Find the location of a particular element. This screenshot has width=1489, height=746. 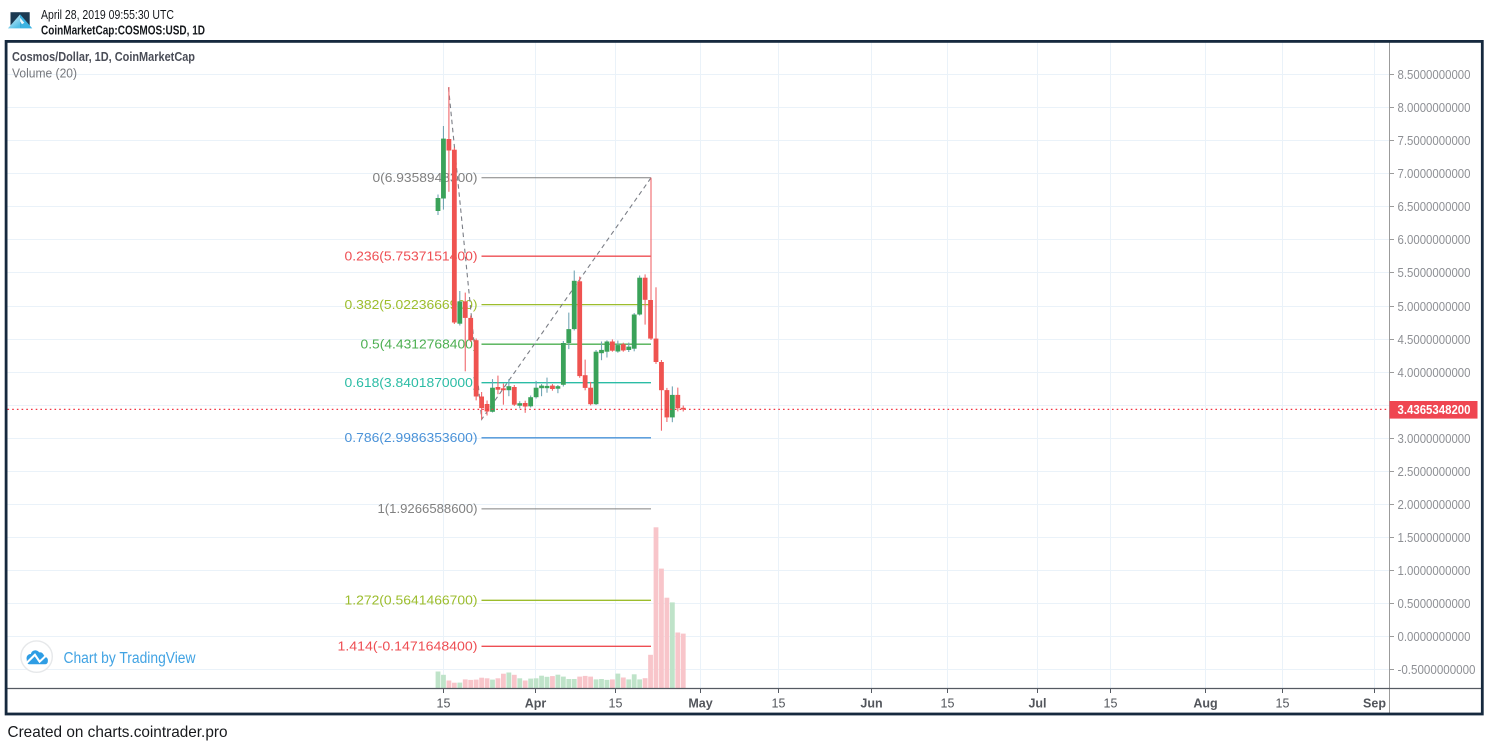

svg-text: 3.4365348200 is located at coordinates (1434, 410).